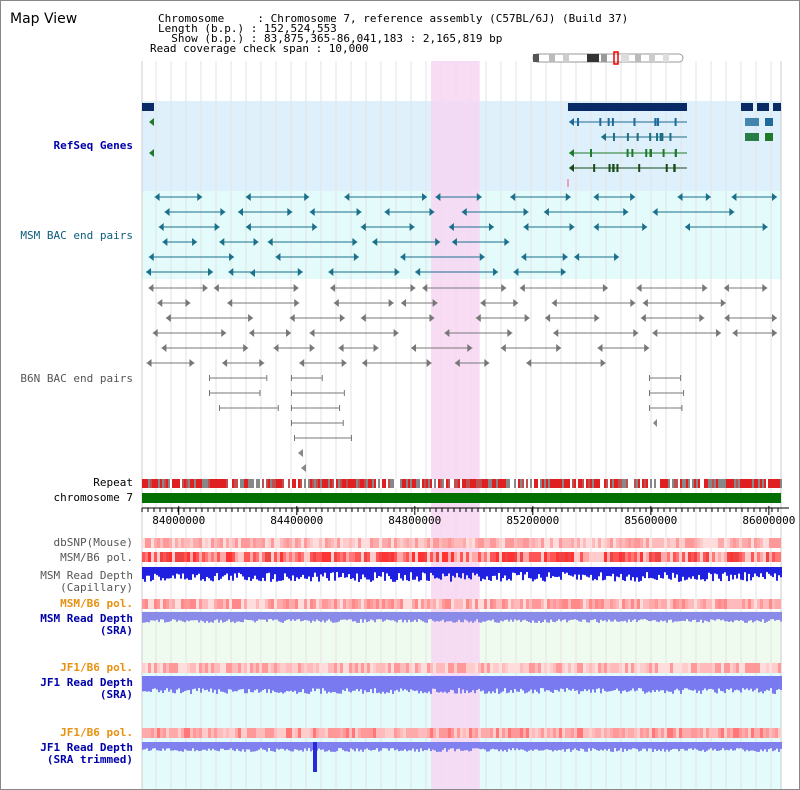  I want to click on gene-exon, so click(600, 122).